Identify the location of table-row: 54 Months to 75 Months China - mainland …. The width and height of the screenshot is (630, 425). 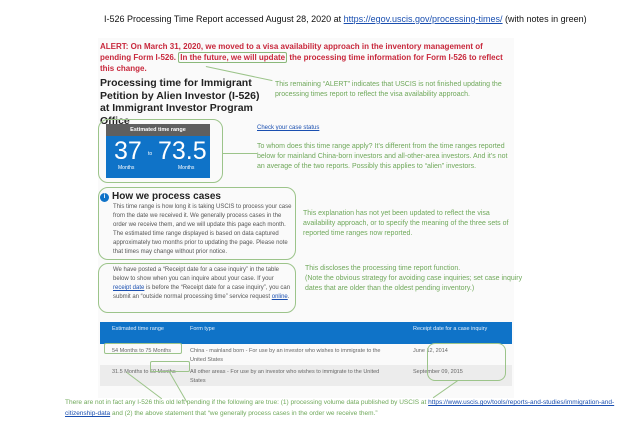
(306, 354).